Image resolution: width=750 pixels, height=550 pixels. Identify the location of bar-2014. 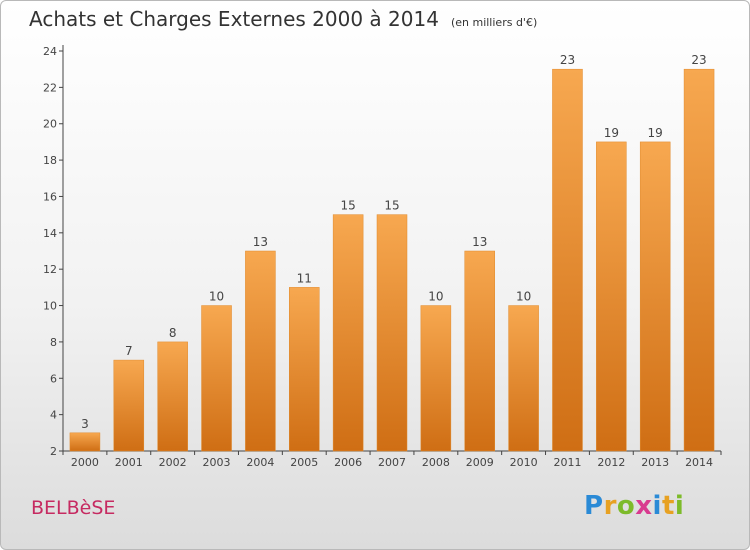
(699, 260).